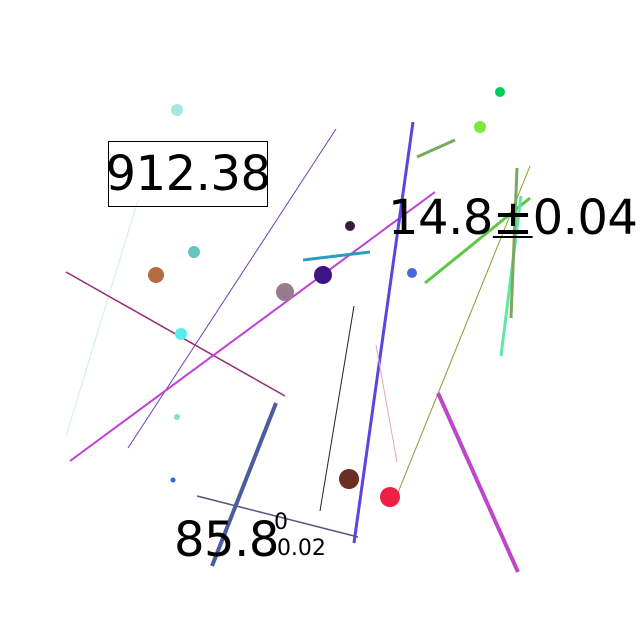 The width and height of the screenshot is (640, 640). I want to click on line-navy-thick, so click(244, 484).